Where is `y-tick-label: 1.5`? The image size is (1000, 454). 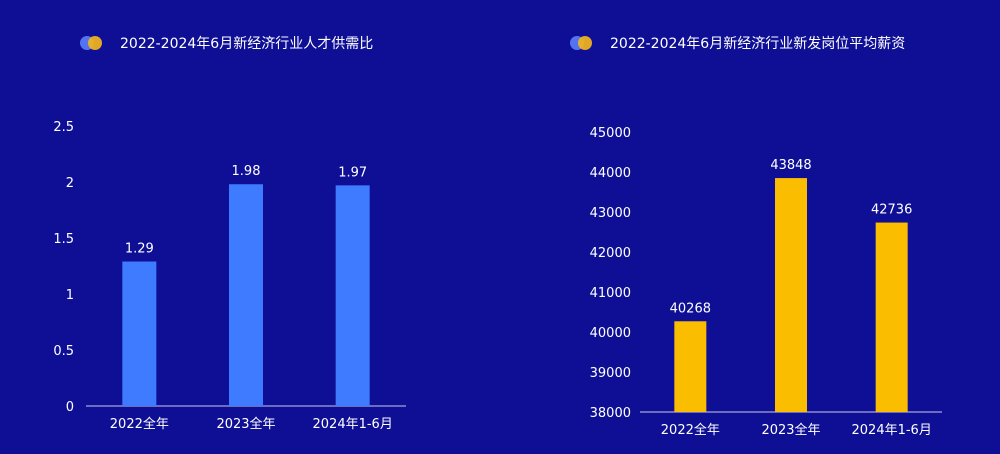
y-tick-label: 1.5 is located at coordinates (63, 239).